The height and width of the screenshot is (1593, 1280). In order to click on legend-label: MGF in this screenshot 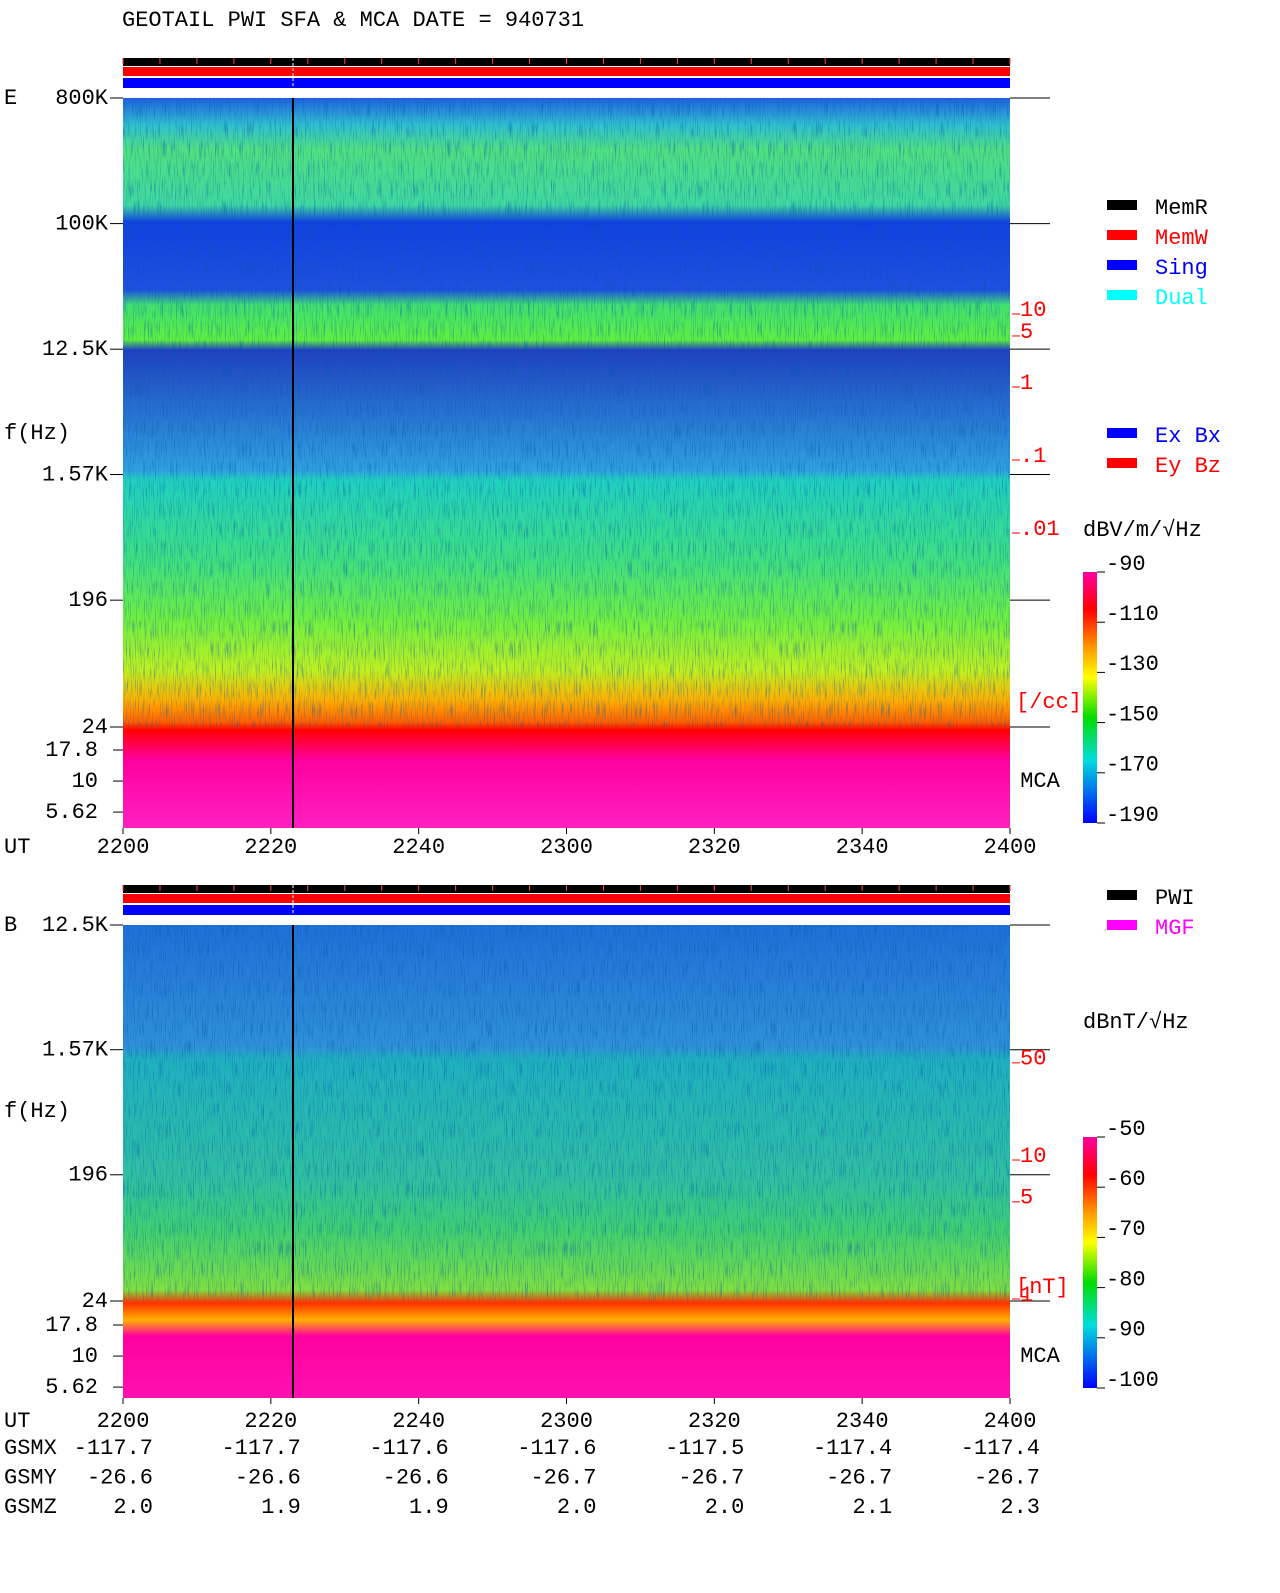, I will do `click(1175, 928)`.